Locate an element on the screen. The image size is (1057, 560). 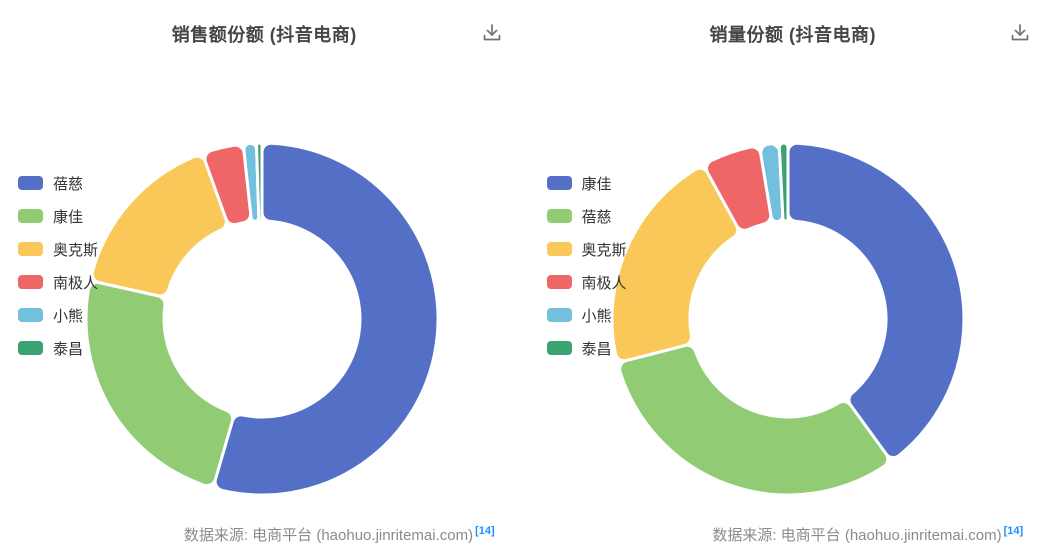
chart-title: 销量份额 (抖音电商) is located at coordinates (792, 35).